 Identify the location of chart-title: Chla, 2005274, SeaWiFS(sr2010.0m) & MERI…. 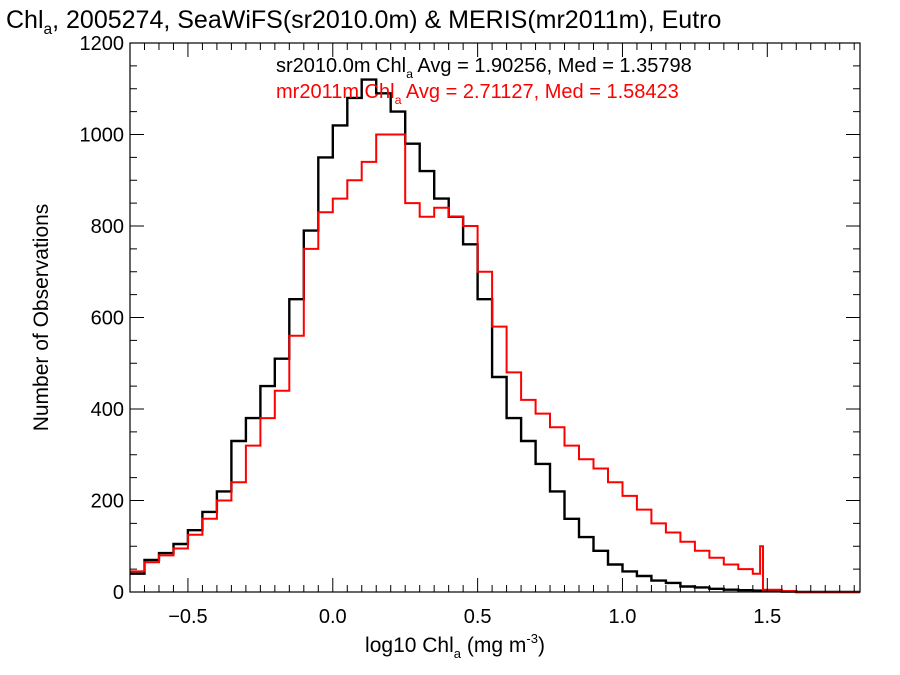
(363, 22).